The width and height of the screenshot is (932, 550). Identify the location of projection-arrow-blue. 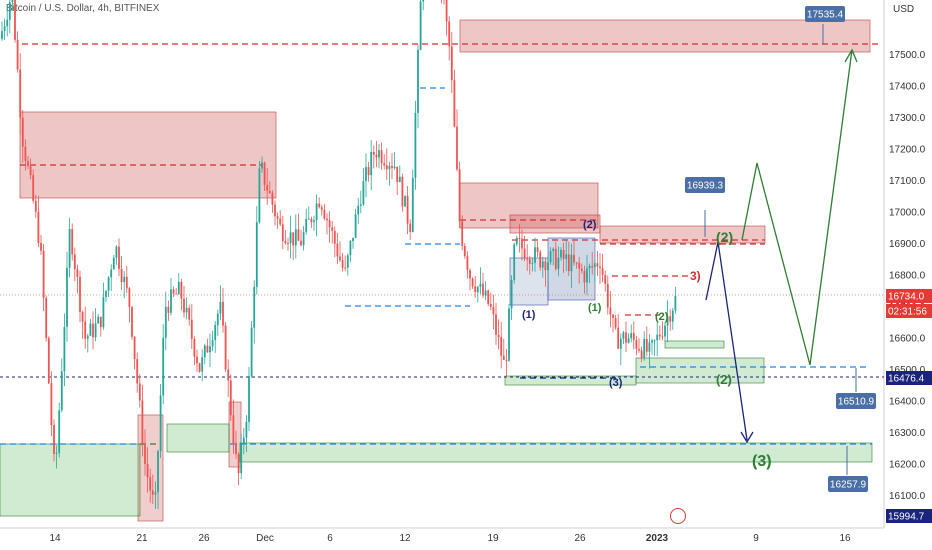
(747, 437).